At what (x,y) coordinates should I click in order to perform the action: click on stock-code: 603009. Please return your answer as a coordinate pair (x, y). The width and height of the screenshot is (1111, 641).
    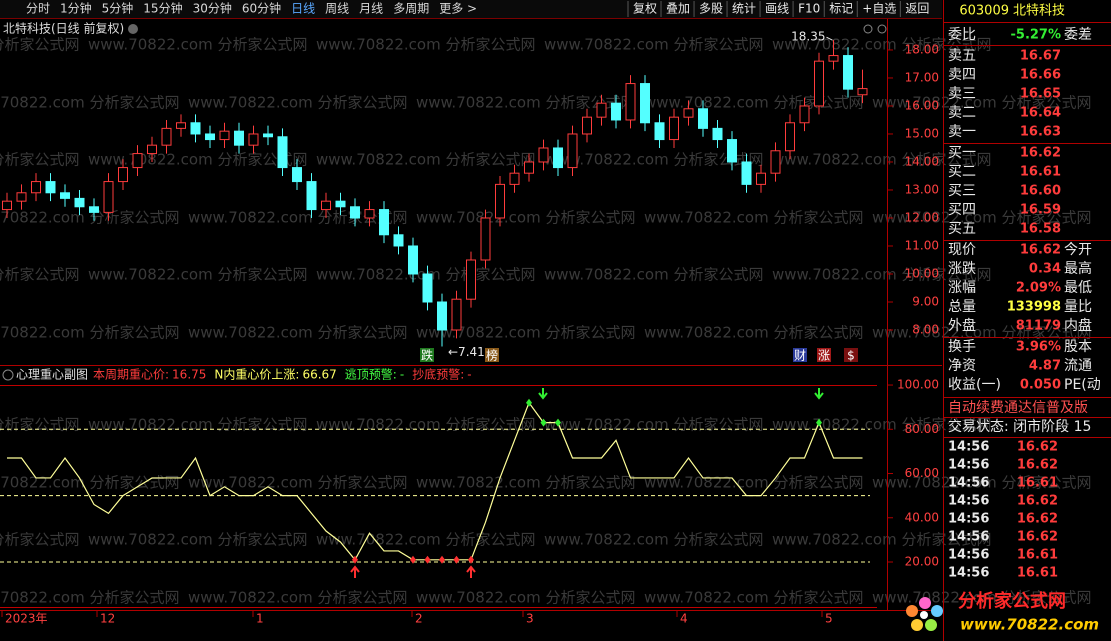
    Looking at the image, I should click on (984, 11).